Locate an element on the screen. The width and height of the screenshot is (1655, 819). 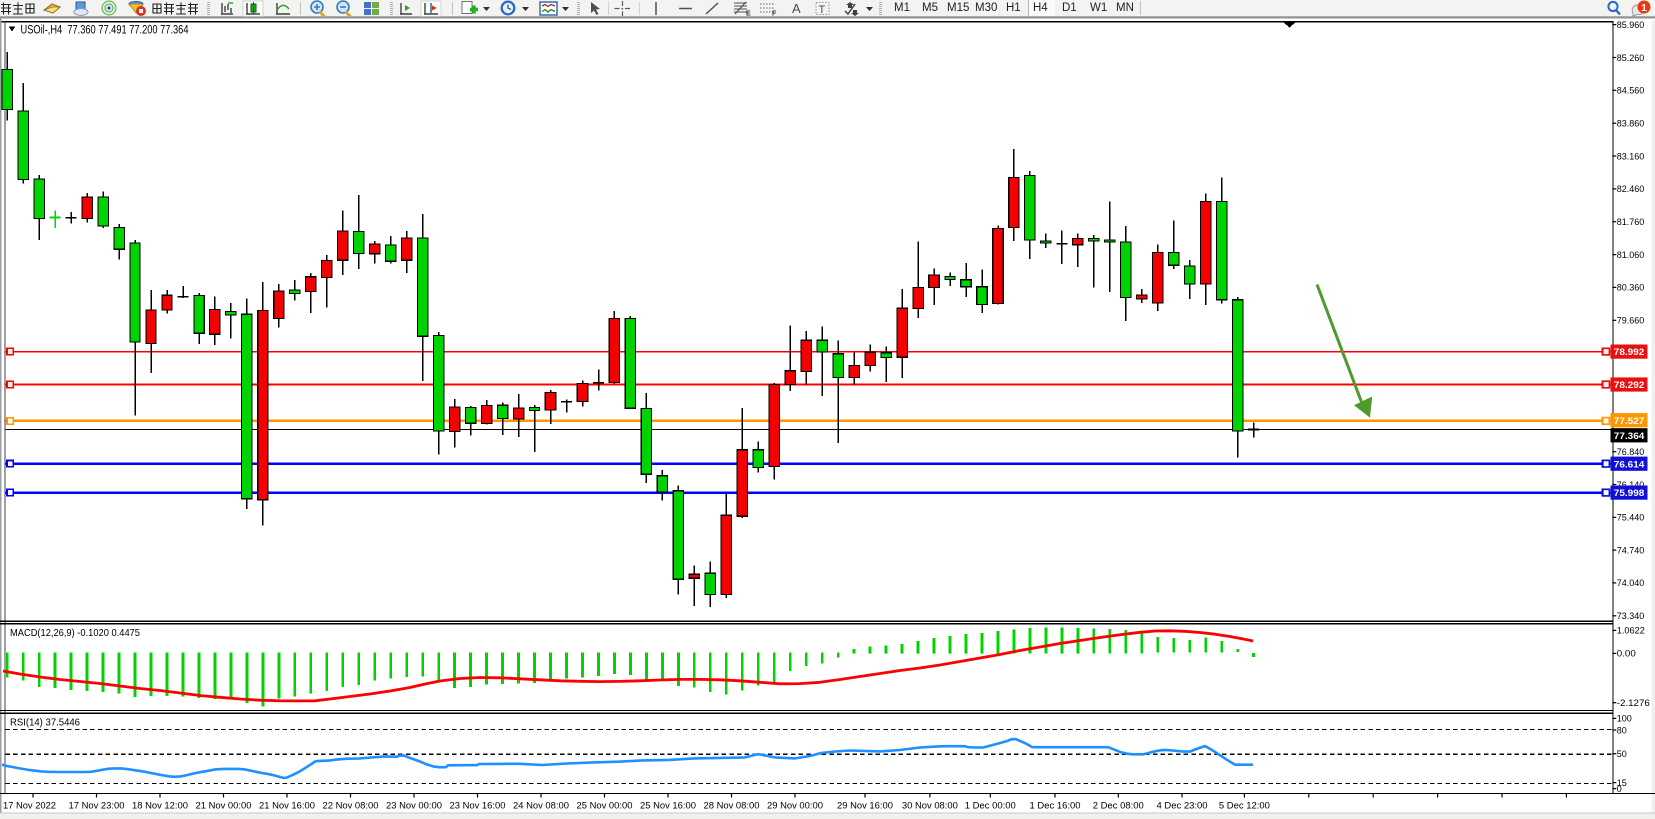
svg-text: 84.560 is located at coordinates (1631, 90).